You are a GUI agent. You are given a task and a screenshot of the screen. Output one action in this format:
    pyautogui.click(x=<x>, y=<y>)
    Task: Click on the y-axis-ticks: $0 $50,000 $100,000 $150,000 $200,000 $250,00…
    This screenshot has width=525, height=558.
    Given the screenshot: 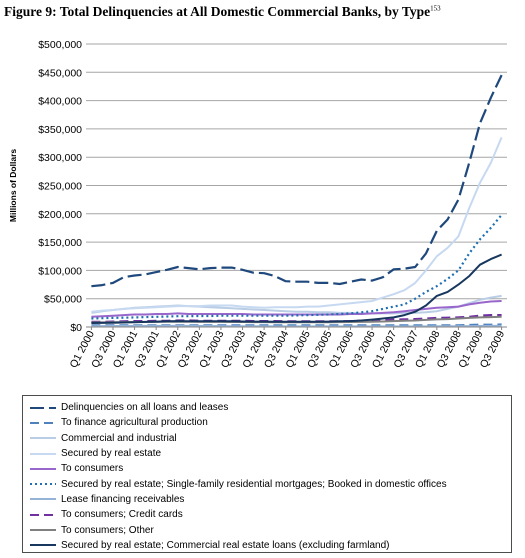 What is the action you would take?
    pyautogui.click(x=60, y=186)
    